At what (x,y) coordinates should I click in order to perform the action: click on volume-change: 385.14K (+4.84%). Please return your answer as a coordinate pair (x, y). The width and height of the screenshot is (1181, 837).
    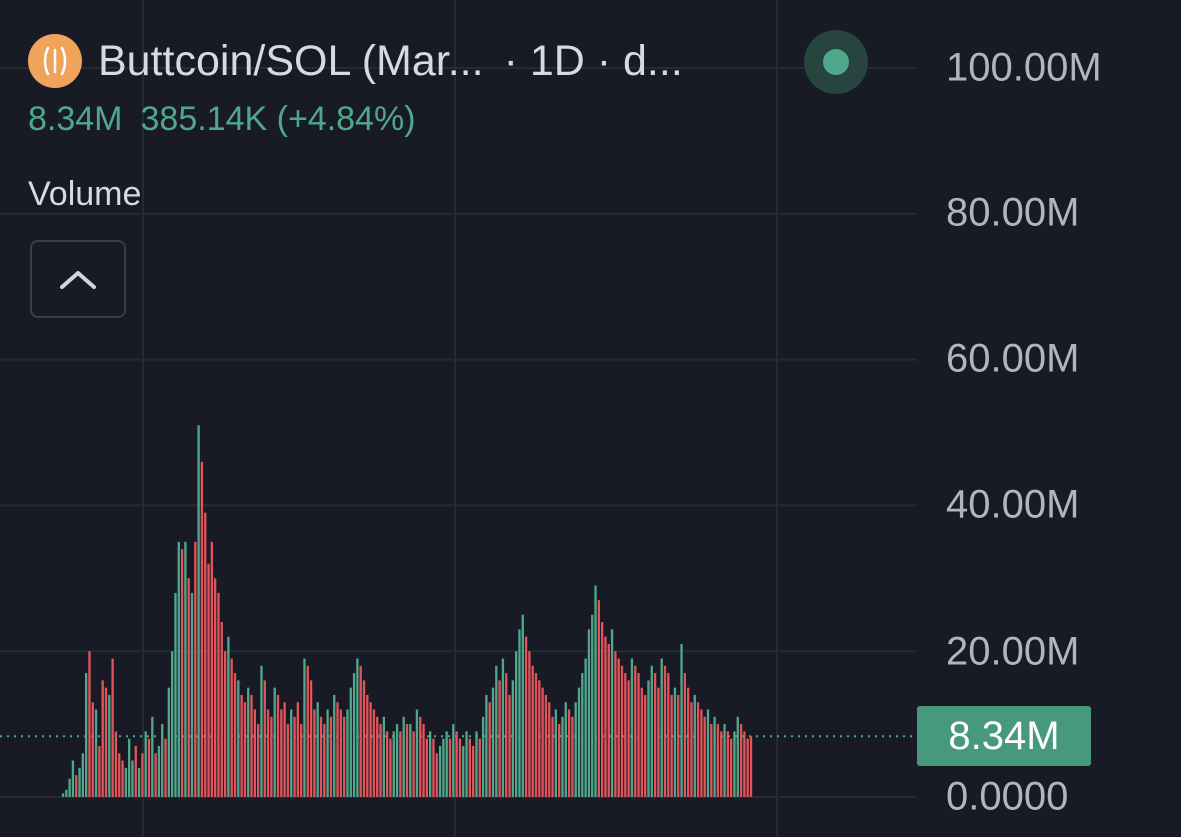
    Looking at the image, I should click on (278, 119).